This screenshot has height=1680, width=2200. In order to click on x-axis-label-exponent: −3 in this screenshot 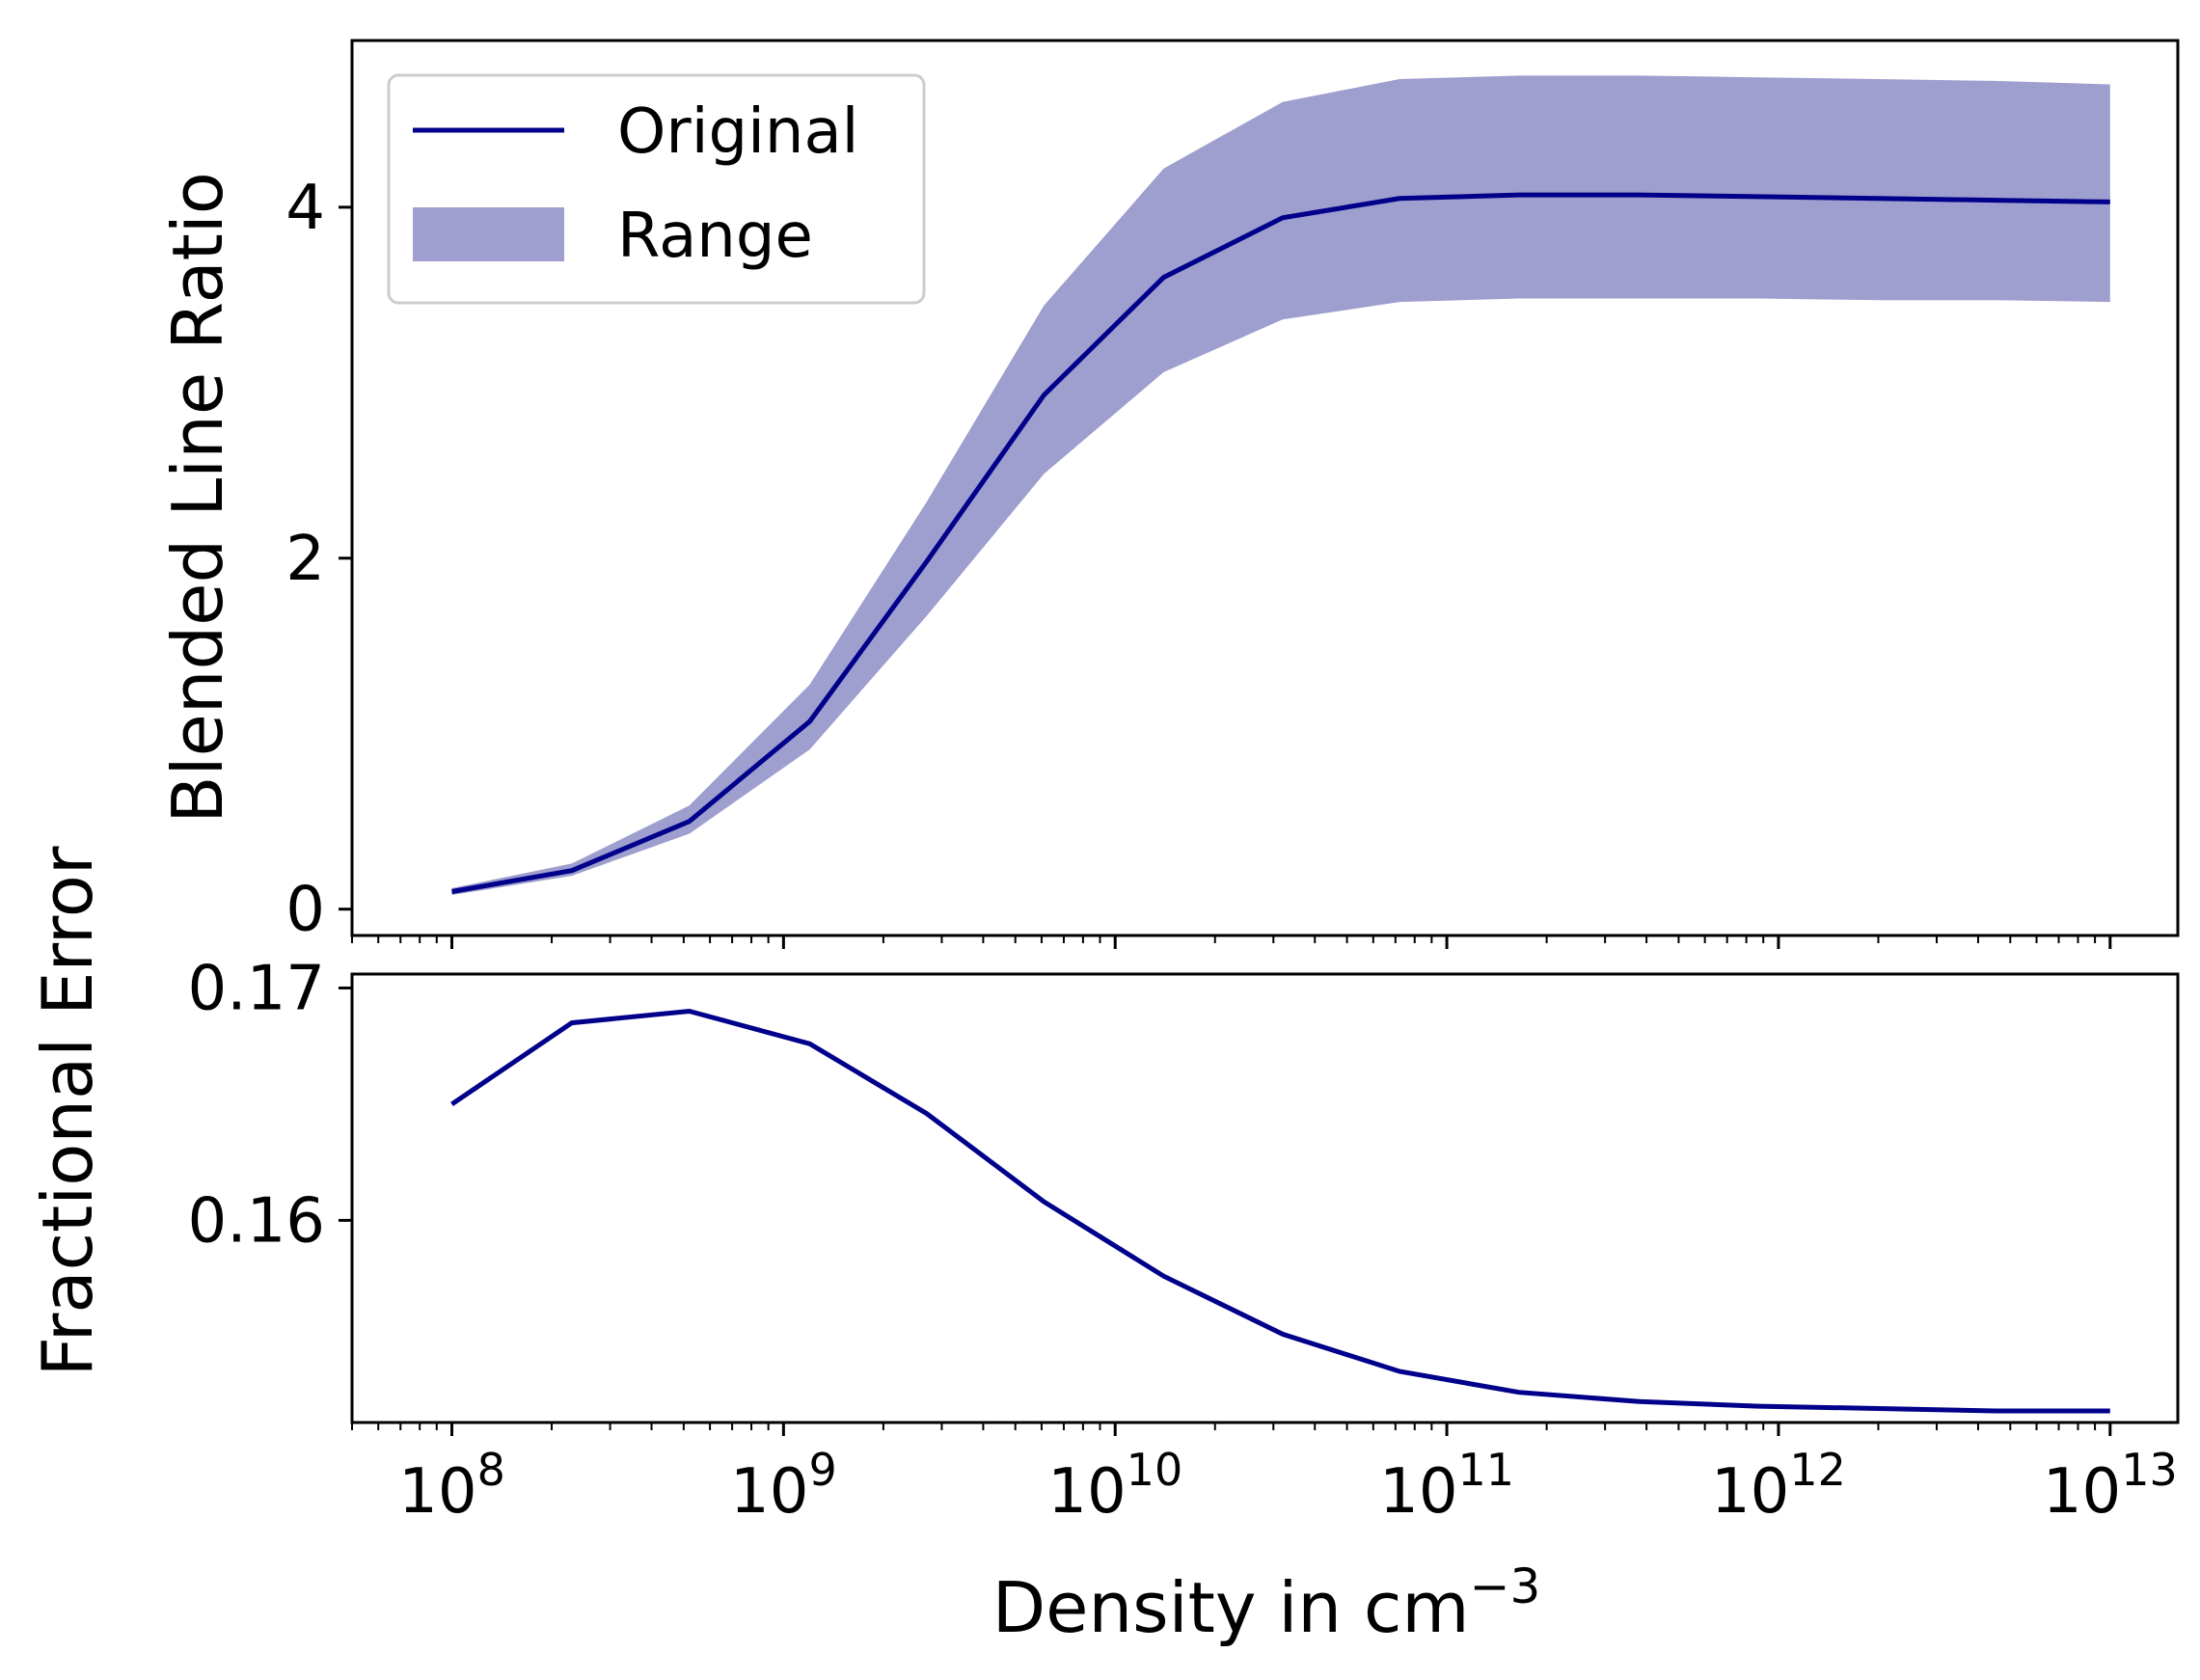, I will do `click(1505, 1586)`.